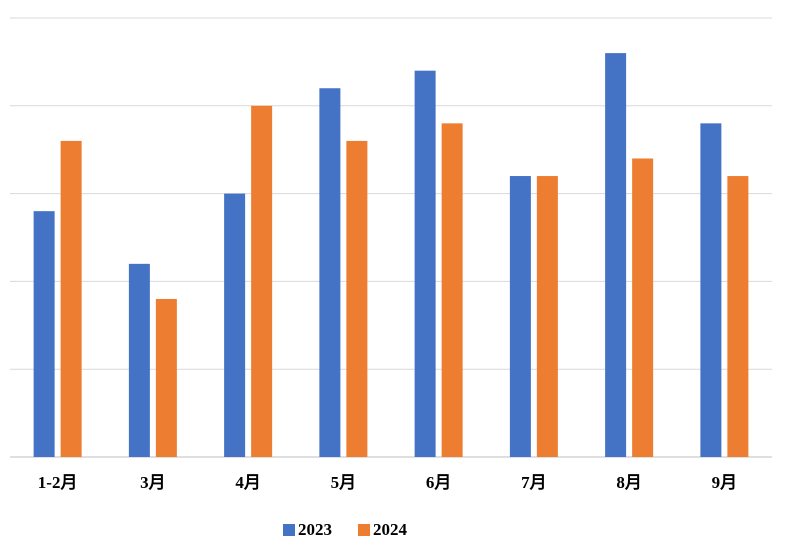 Image resolution: width=799 pixels, height=558 pixels. Describe the element at coordinates (629, 482) in the screenshot. I see `x-tick-label: 8月` at that location.